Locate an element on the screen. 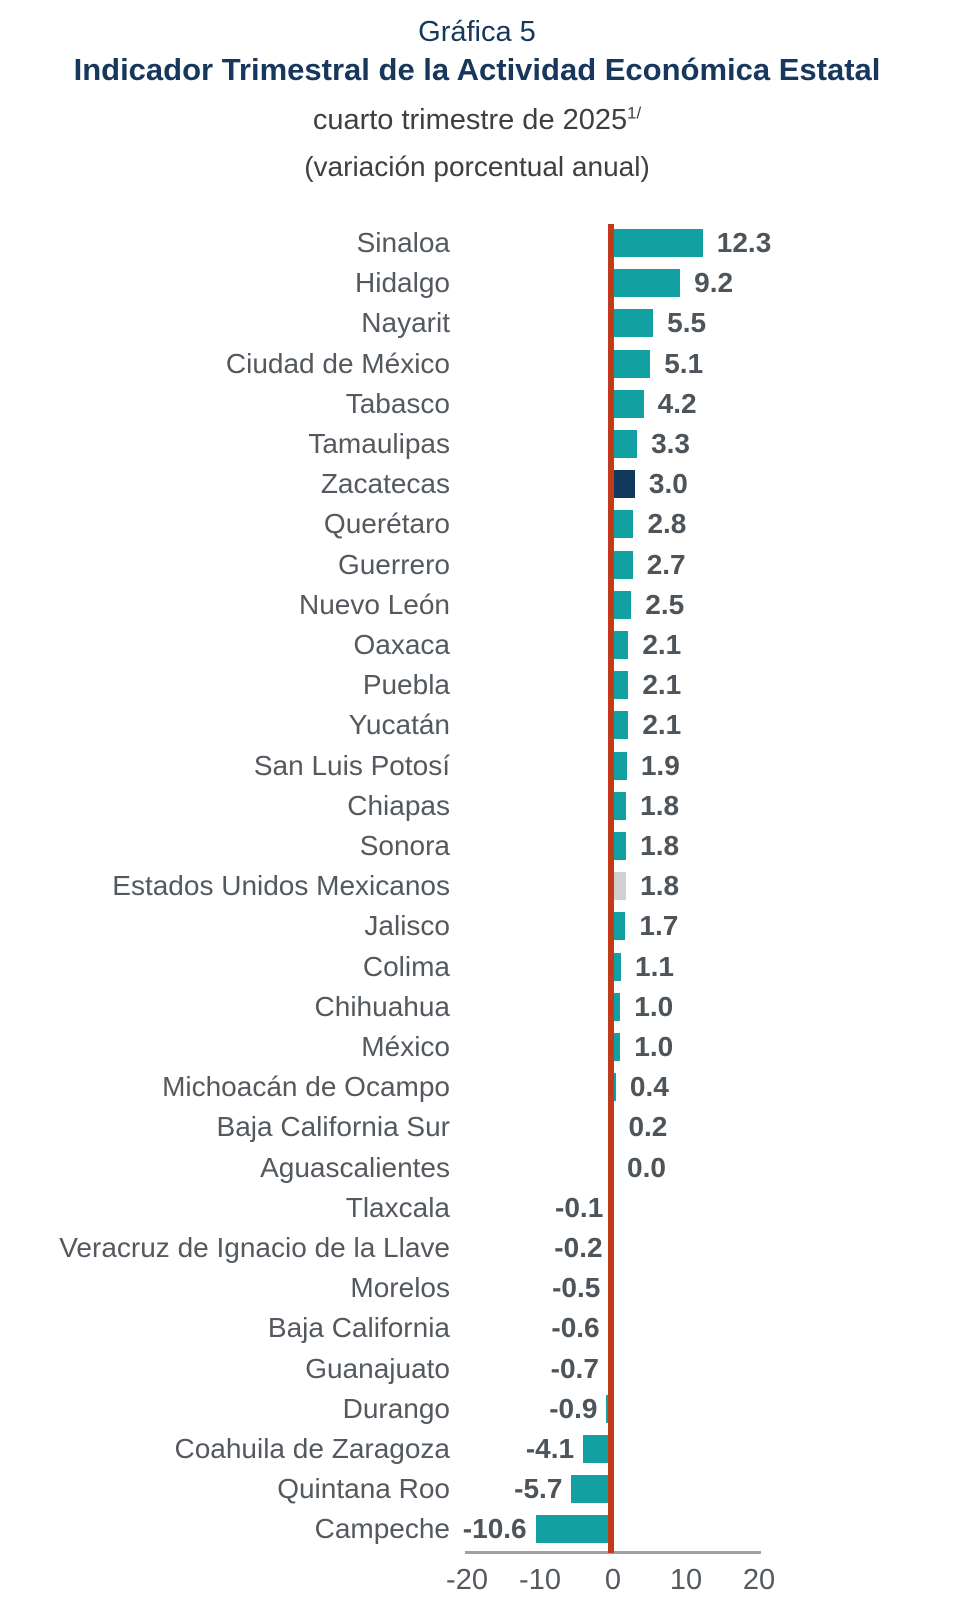  chart-row: Jalisco 1.7 is located at coordinates (477, 926).